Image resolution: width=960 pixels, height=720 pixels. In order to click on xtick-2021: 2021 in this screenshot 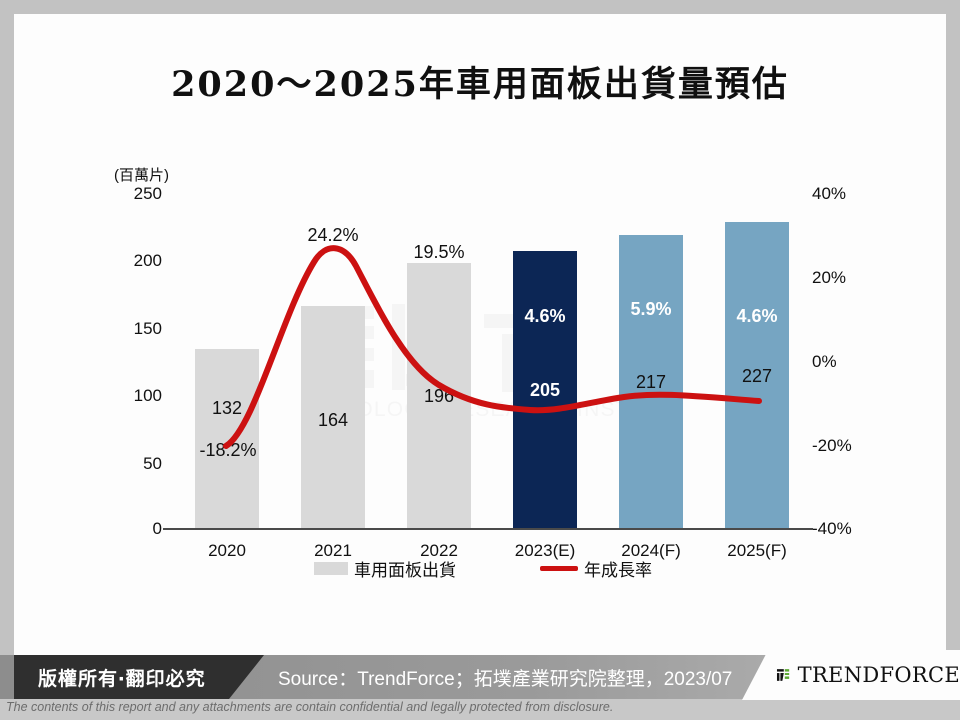, I will do `click(333, 550)`.